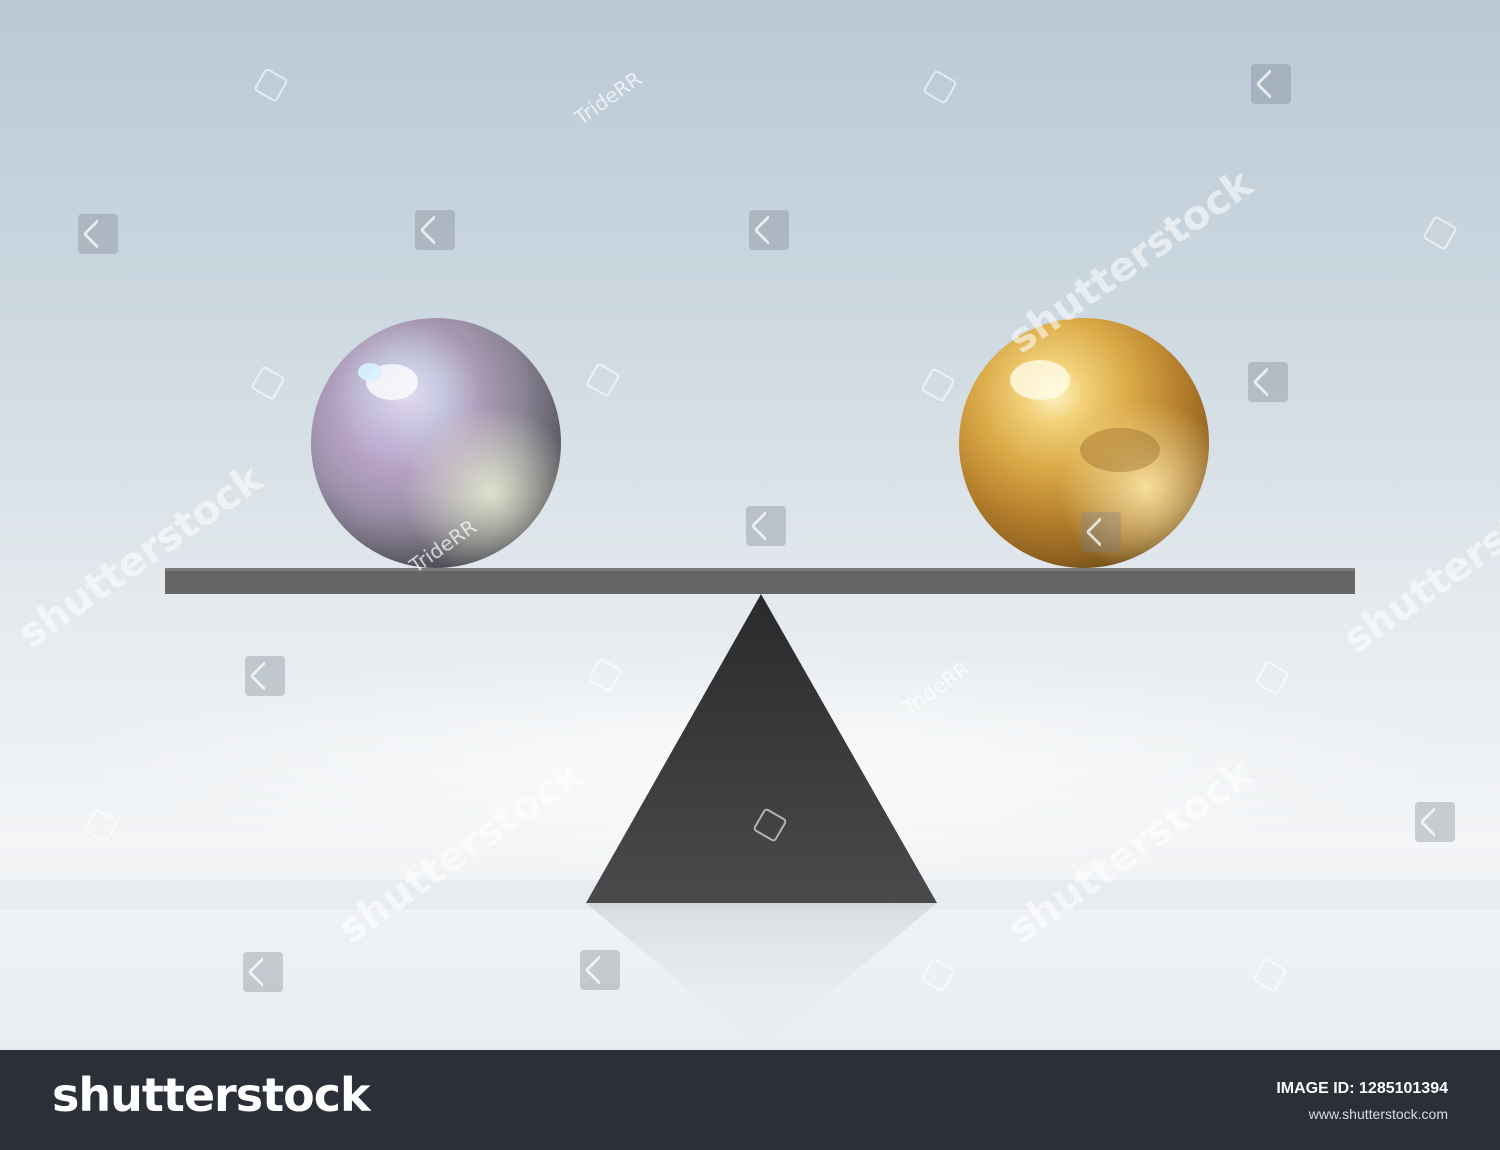 The height and width of the screenshot is (1150, 1500). What do you see at coordinates (761, 976) in the screenshot?
I see `fulcrum-reflection` at bounding box center [761, 976].